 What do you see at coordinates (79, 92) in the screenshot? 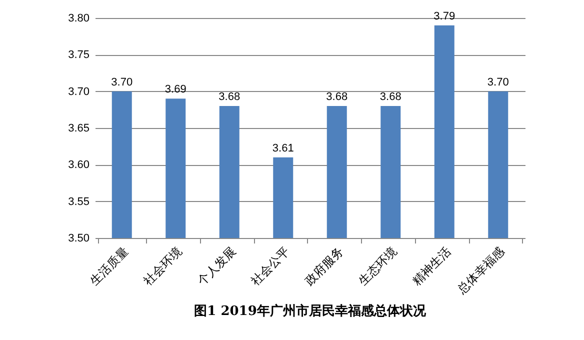
I see `y-tick-label: 3.70` at bounding box center [79, 92].